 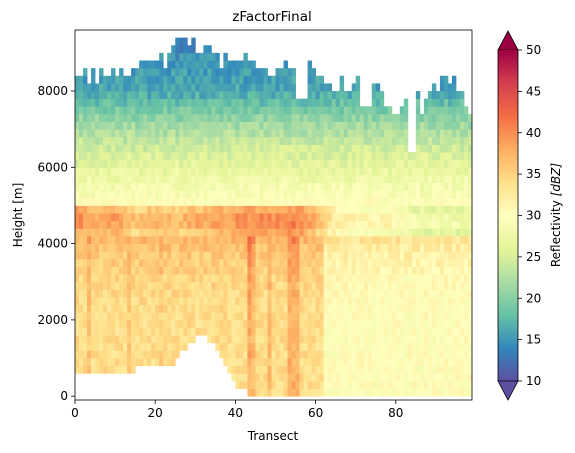 I want to click on colorbar-tick-label: 10, so click(x=533, y=381).